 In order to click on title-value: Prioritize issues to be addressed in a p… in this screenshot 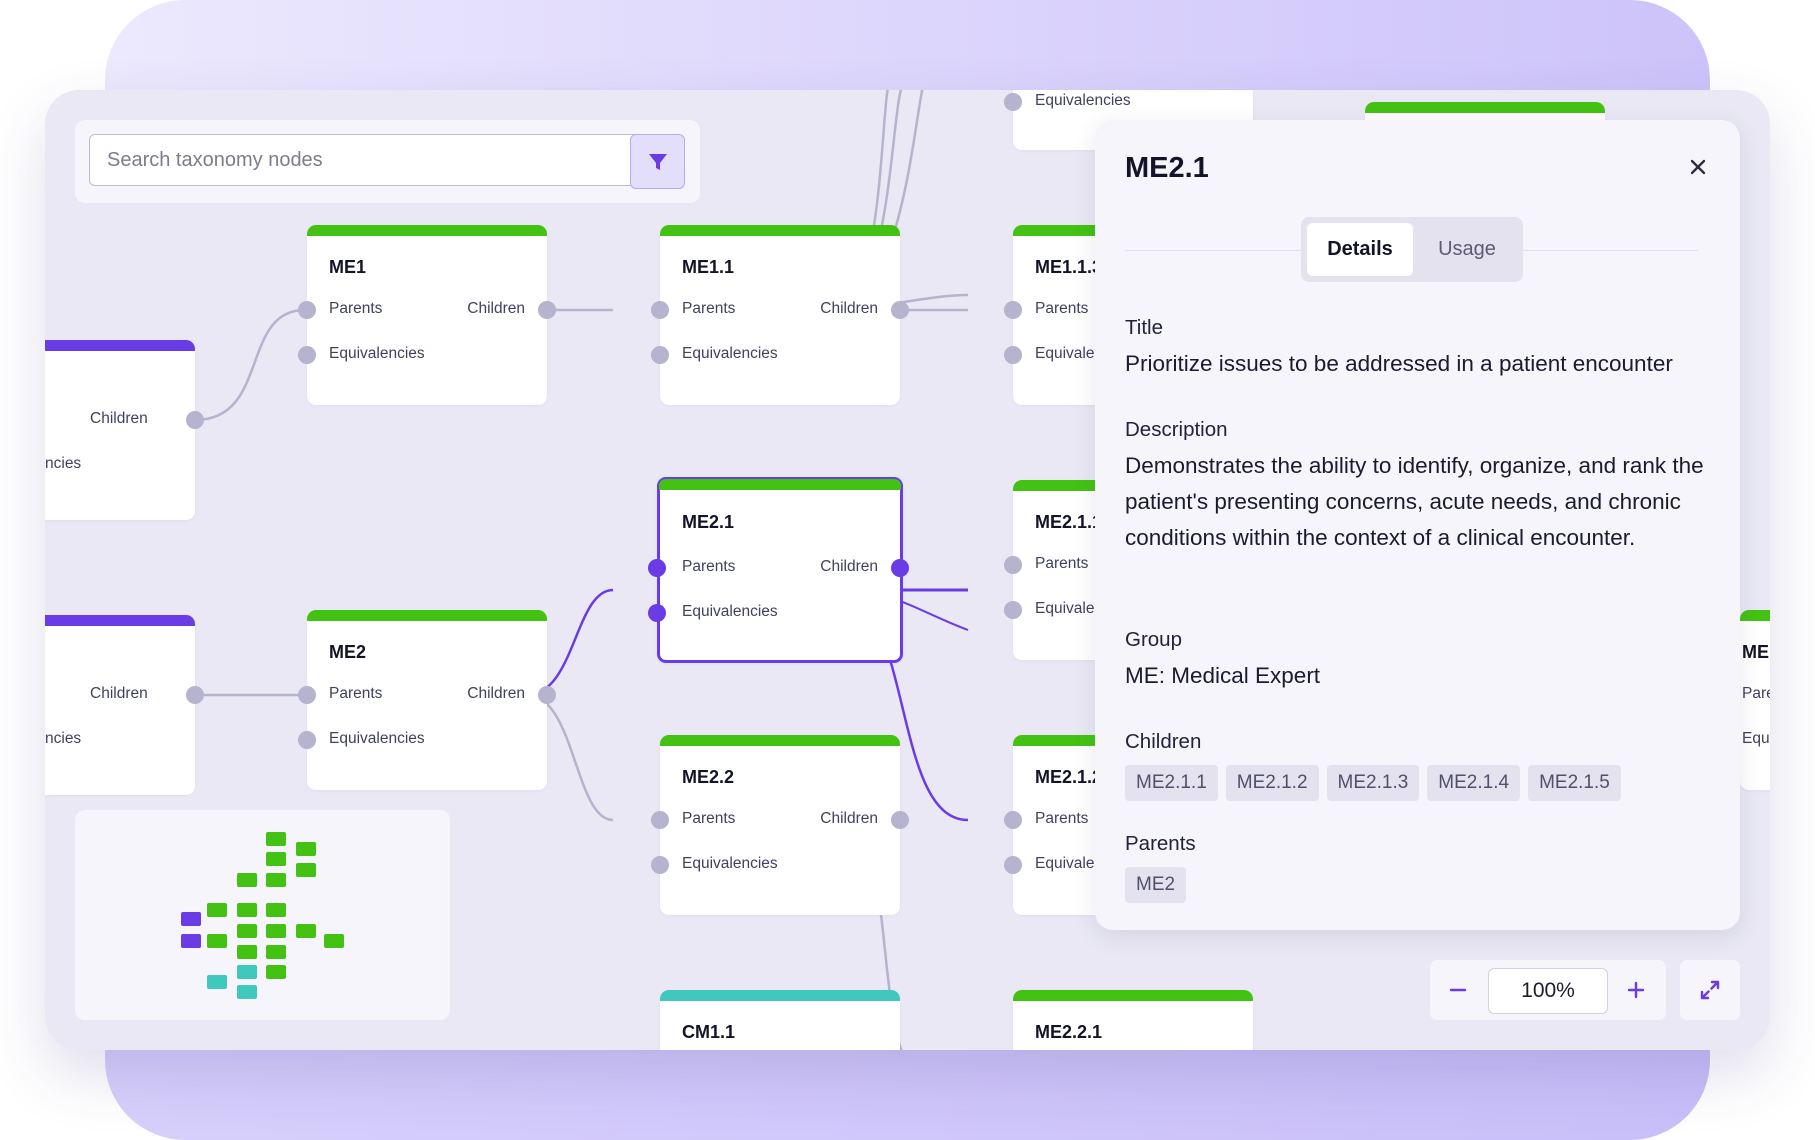, I will do `click(1399, 363)`.